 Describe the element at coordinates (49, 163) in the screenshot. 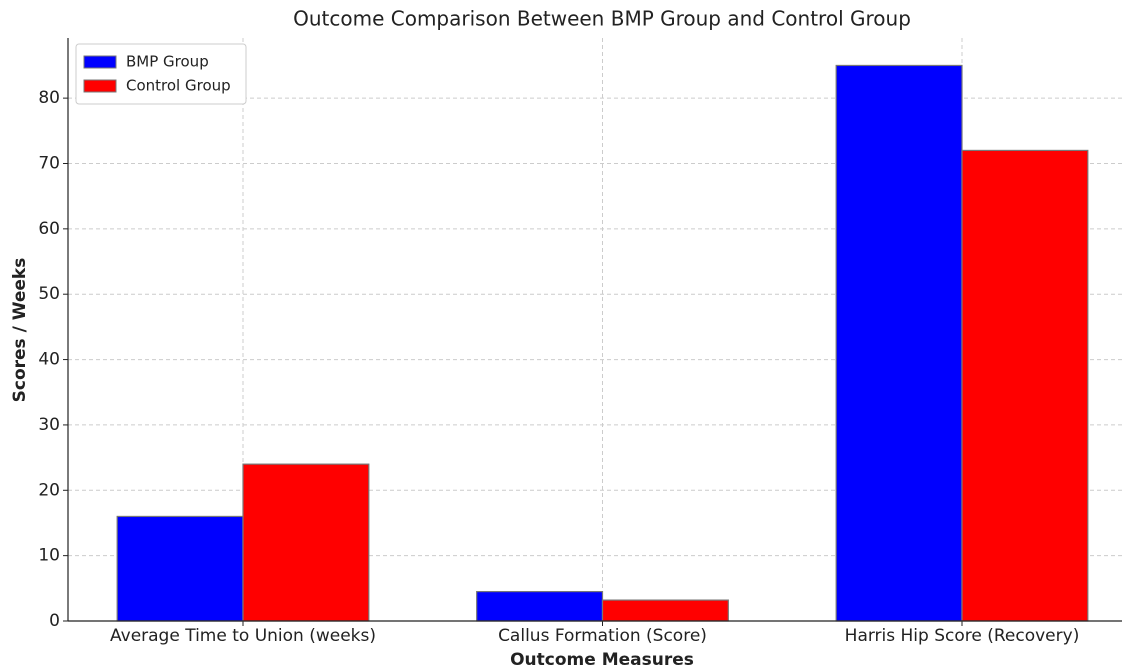

I see `y-tick-label: 70` at that location.